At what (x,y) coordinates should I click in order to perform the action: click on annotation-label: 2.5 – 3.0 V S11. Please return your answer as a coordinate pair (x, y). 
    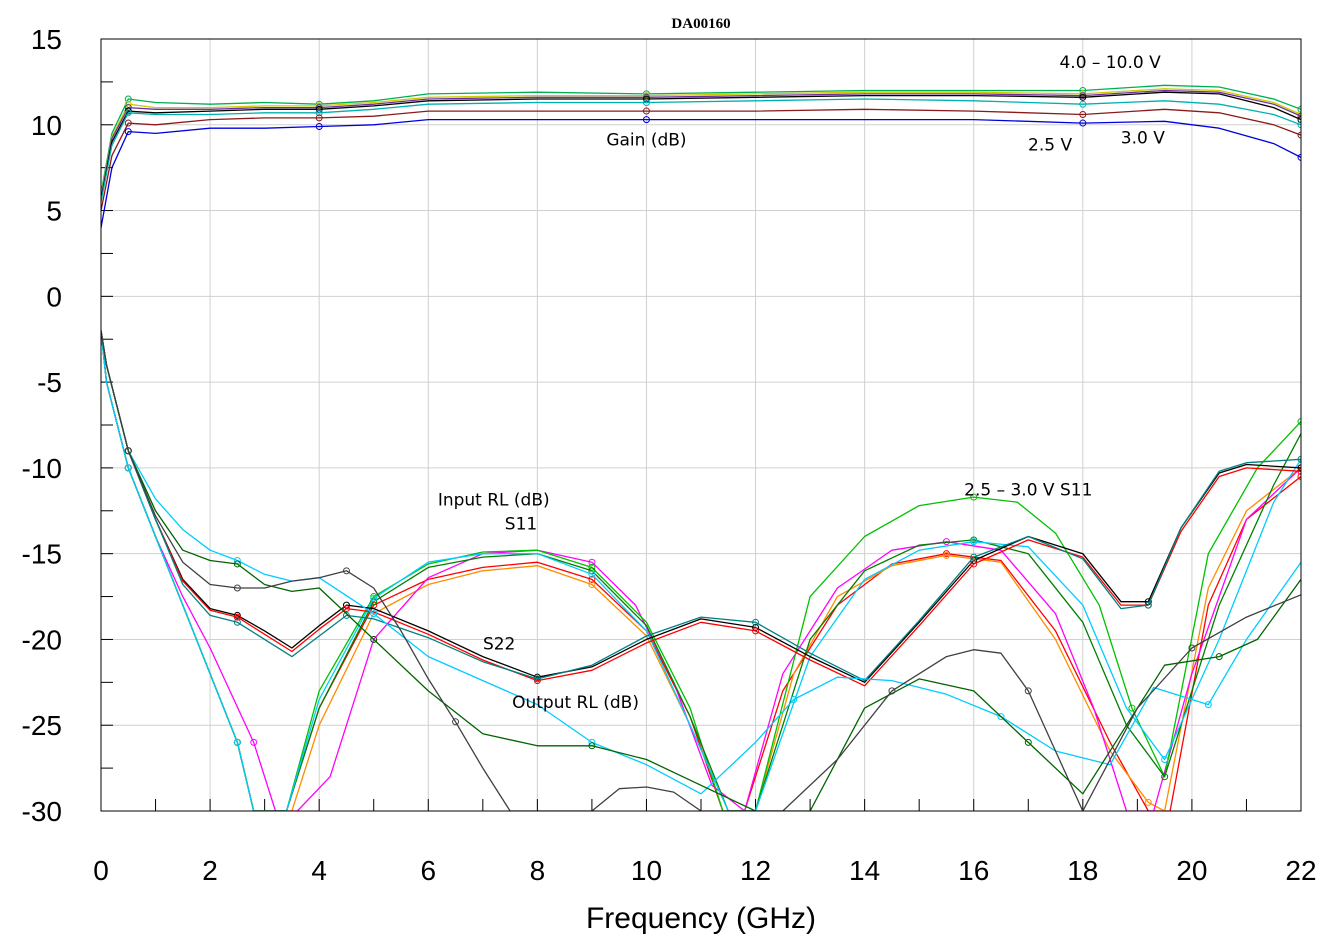
    Looking at the image, I should click on (1028, 490).